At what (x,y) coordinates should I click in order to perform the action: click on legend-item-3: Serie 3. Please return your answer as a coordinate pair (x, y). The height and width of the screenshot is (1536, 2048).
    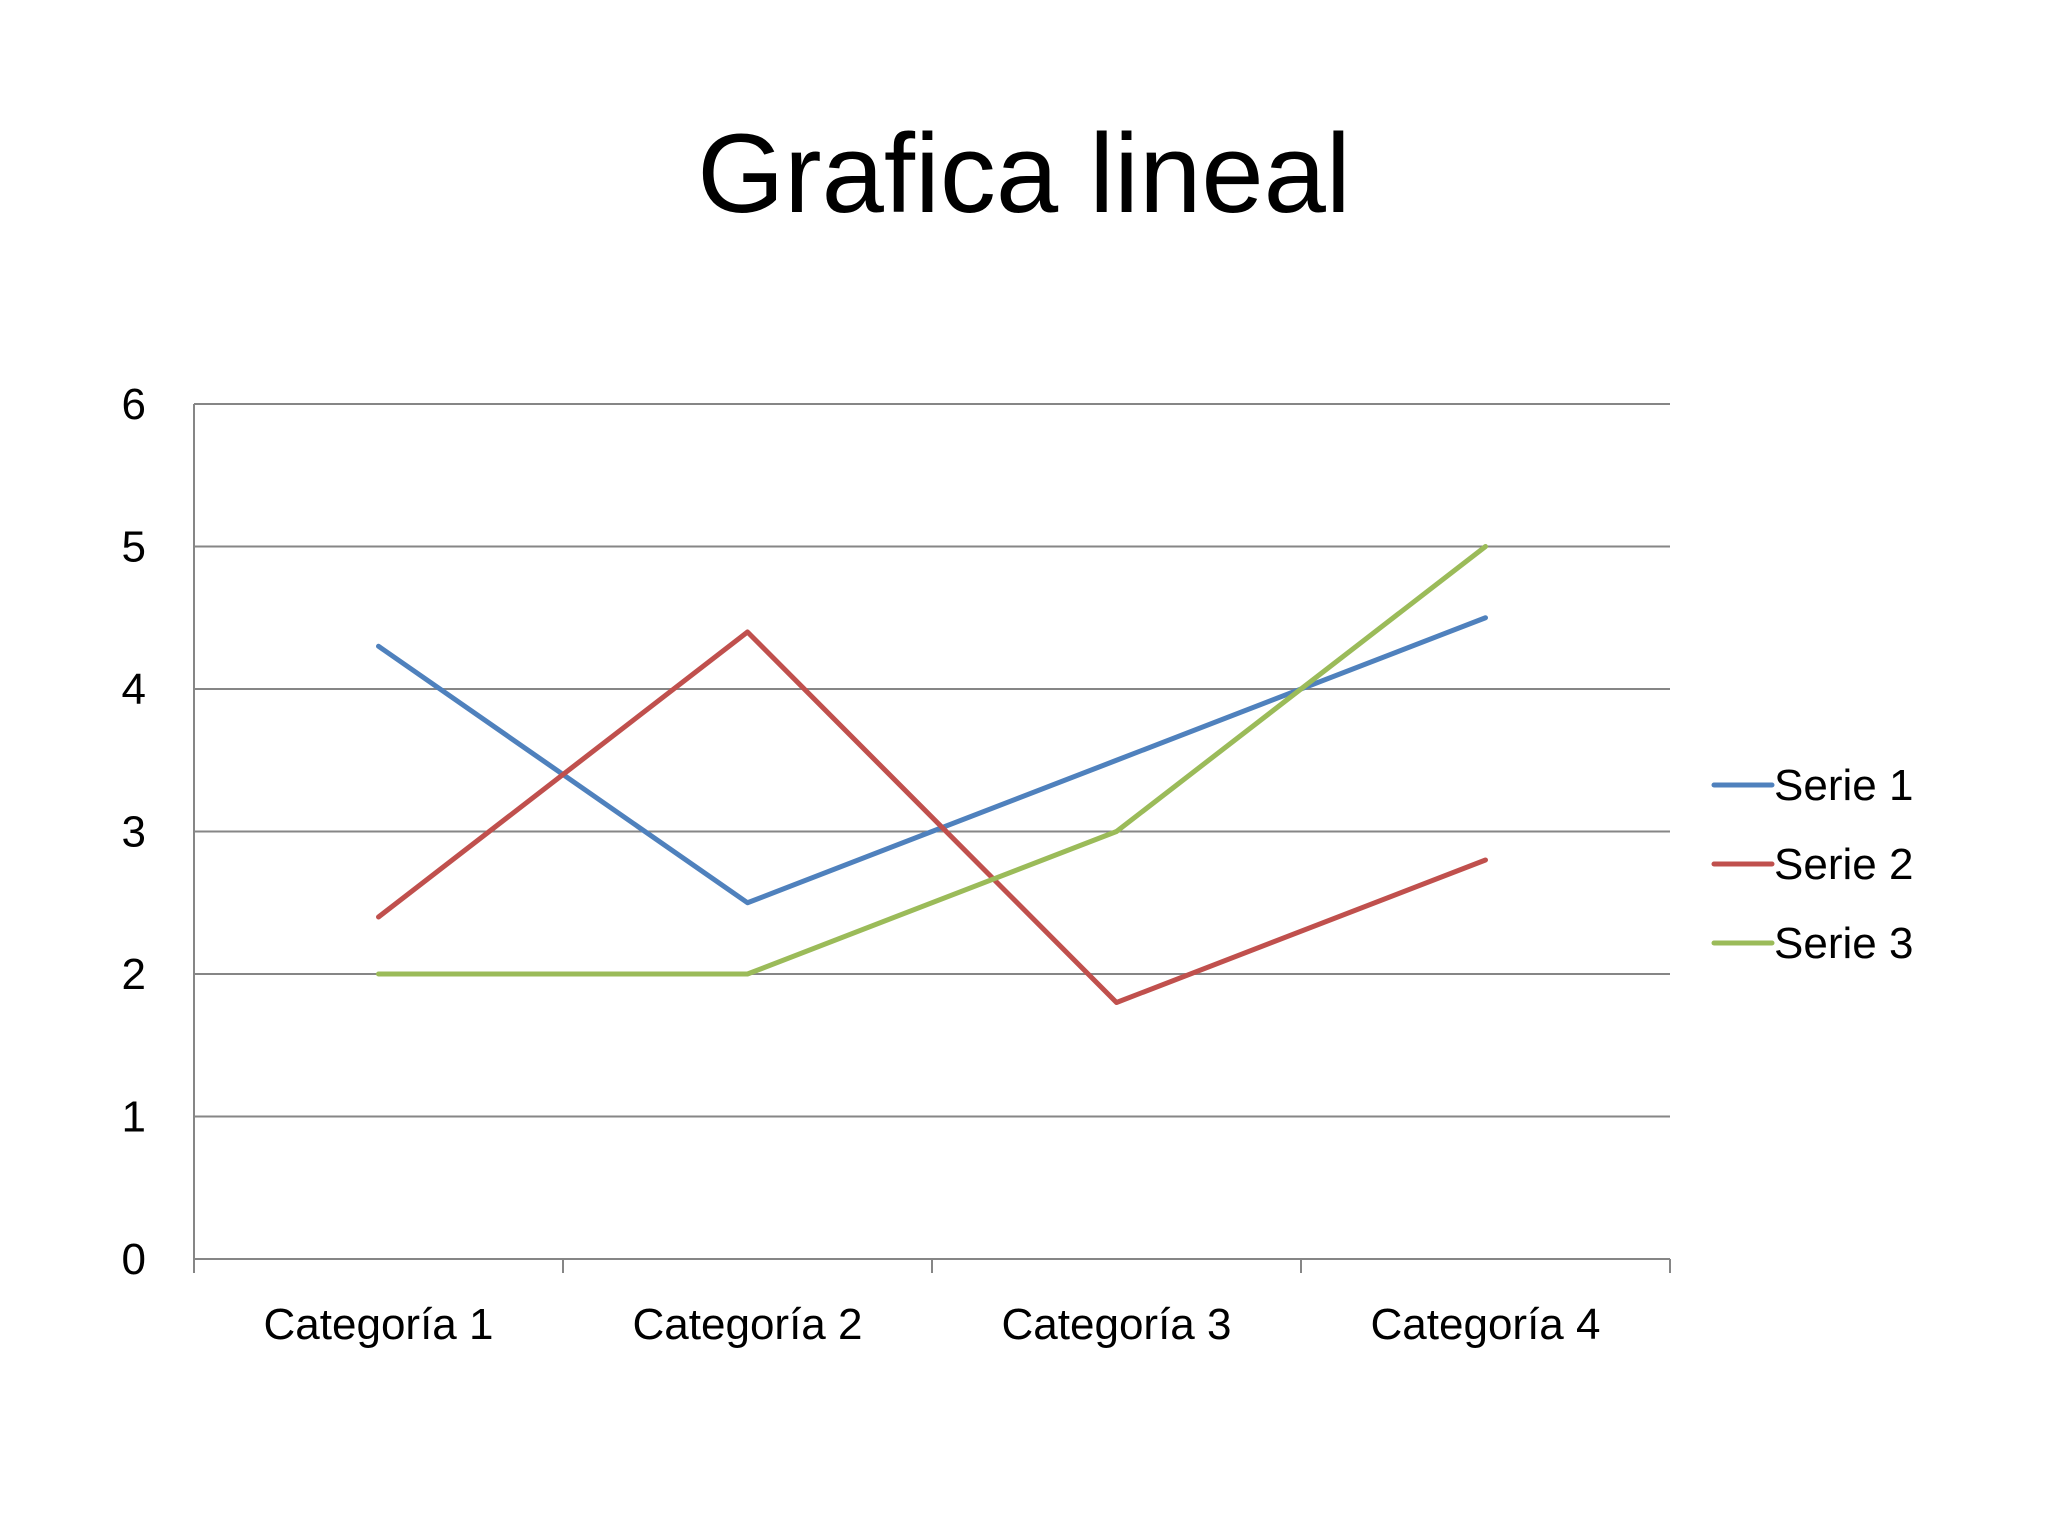
    Looking at the image, I should click on (1812, 943).